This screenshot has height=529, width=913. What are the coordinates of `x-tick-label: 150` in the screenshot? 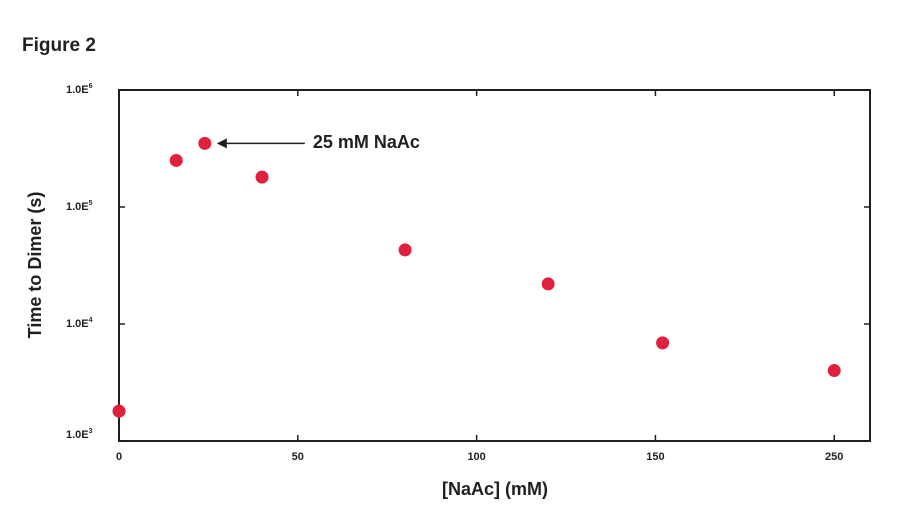 It's located at (655, 457).